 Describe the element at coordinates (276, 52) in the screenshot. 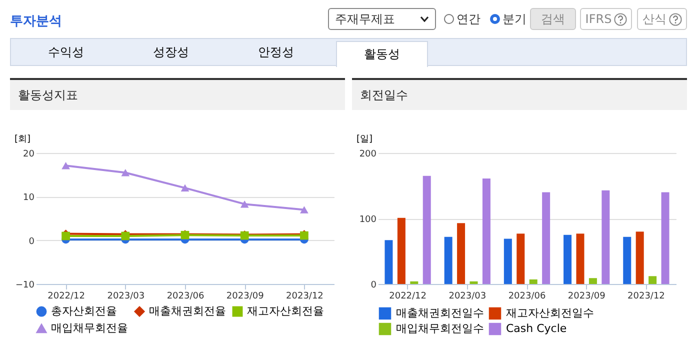

I see `text: 안정성` at that location.